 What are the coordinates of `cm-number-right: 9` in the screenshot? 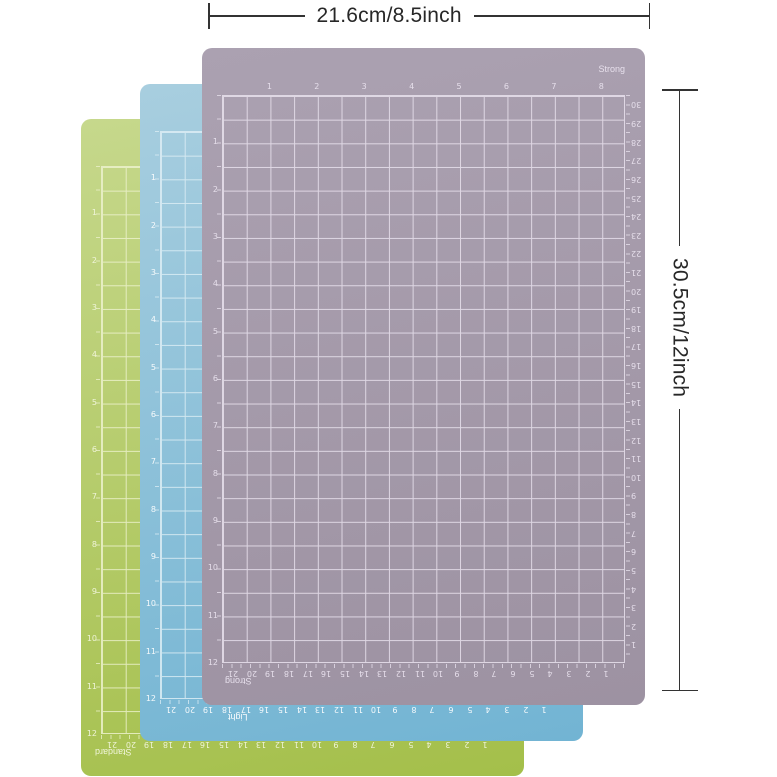 It's located at (634, 496).